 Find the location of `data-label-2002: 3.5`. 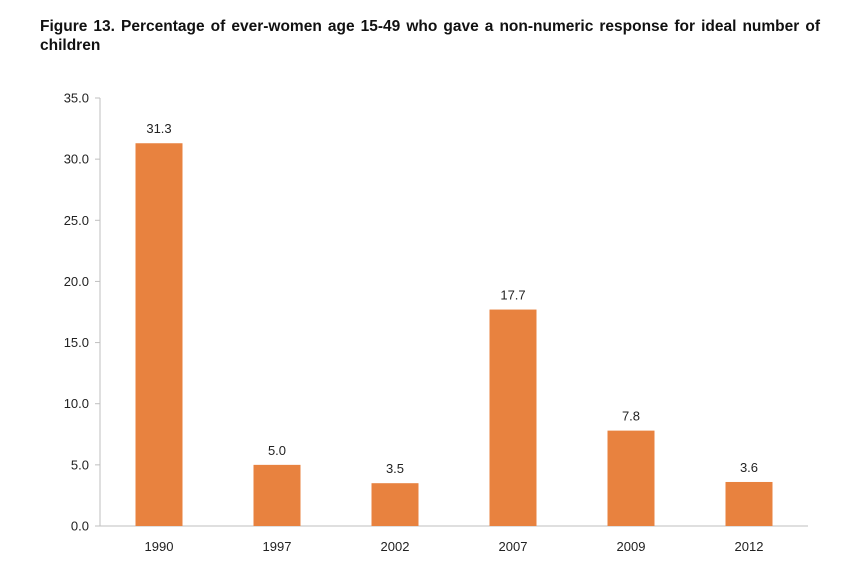

data-label-2002: 3.5 is located at coordinates (395, 468).